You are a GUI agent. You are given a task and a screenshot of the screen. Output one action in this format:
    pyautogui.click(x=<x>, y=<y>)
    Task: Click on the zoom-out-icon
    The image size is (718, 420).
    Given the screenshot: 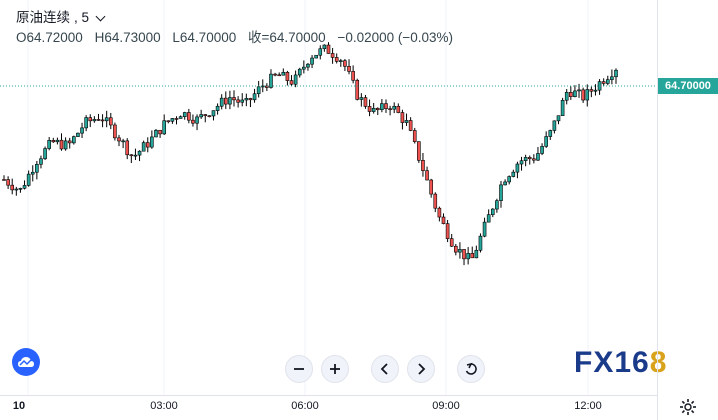 What is the action you would take?
    pyautogui.click(x=299, y=369)
    